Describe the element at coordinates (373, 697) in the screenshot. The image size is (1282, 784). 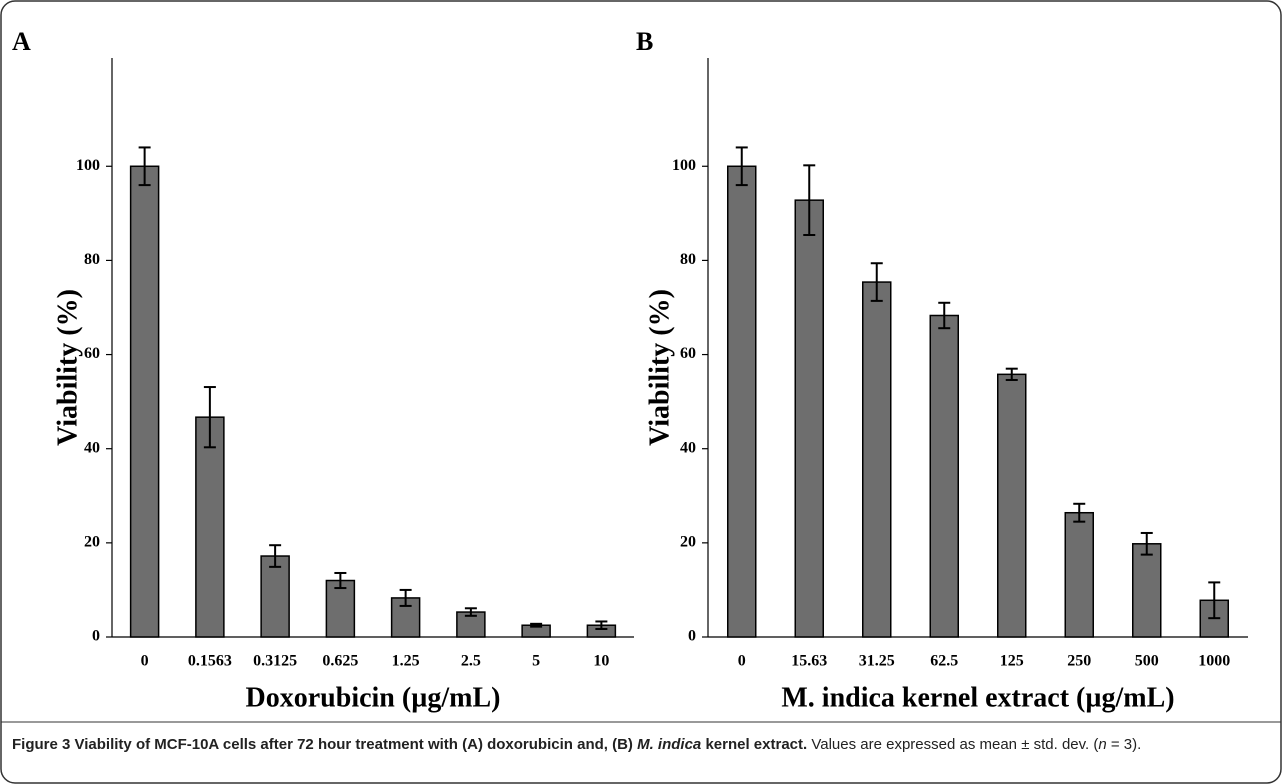
I see `x-axis-label: Doxorubicin (µg/mL)` at that location.